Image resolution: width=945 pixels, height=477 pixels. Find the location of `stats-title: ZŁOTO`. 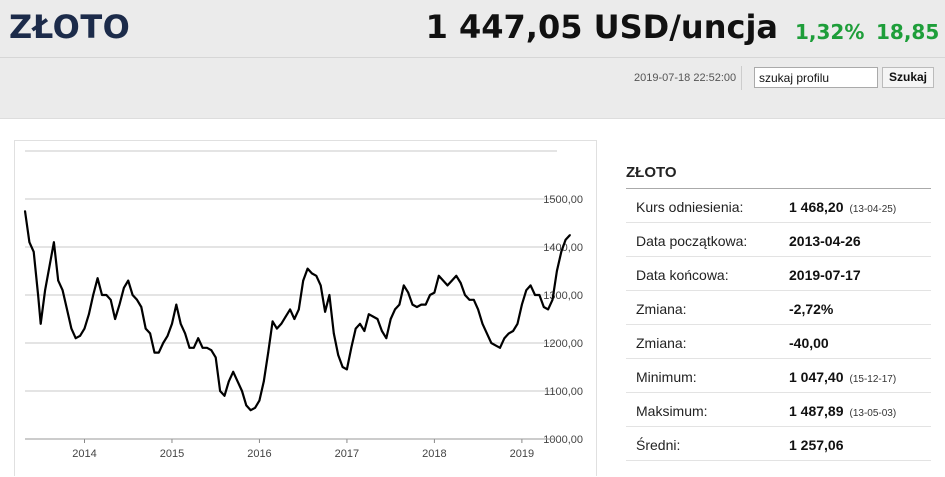

stats-title: ZŁOTO is located at coordinates (651, 172).